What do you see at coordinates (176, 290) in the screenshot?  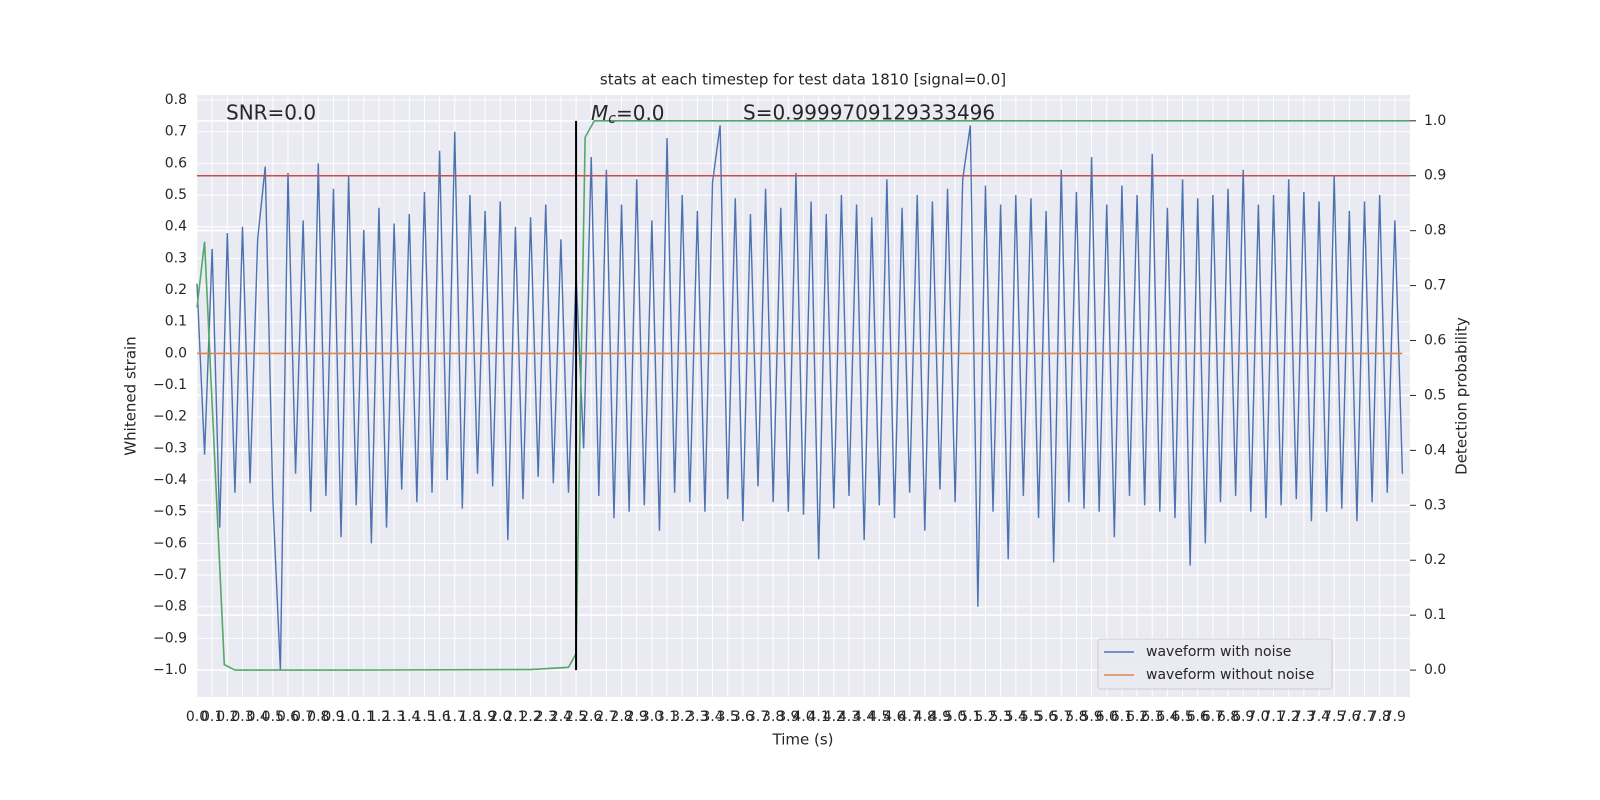 I see `y-tick-label: 0.2` at bounding box center [176, 290].